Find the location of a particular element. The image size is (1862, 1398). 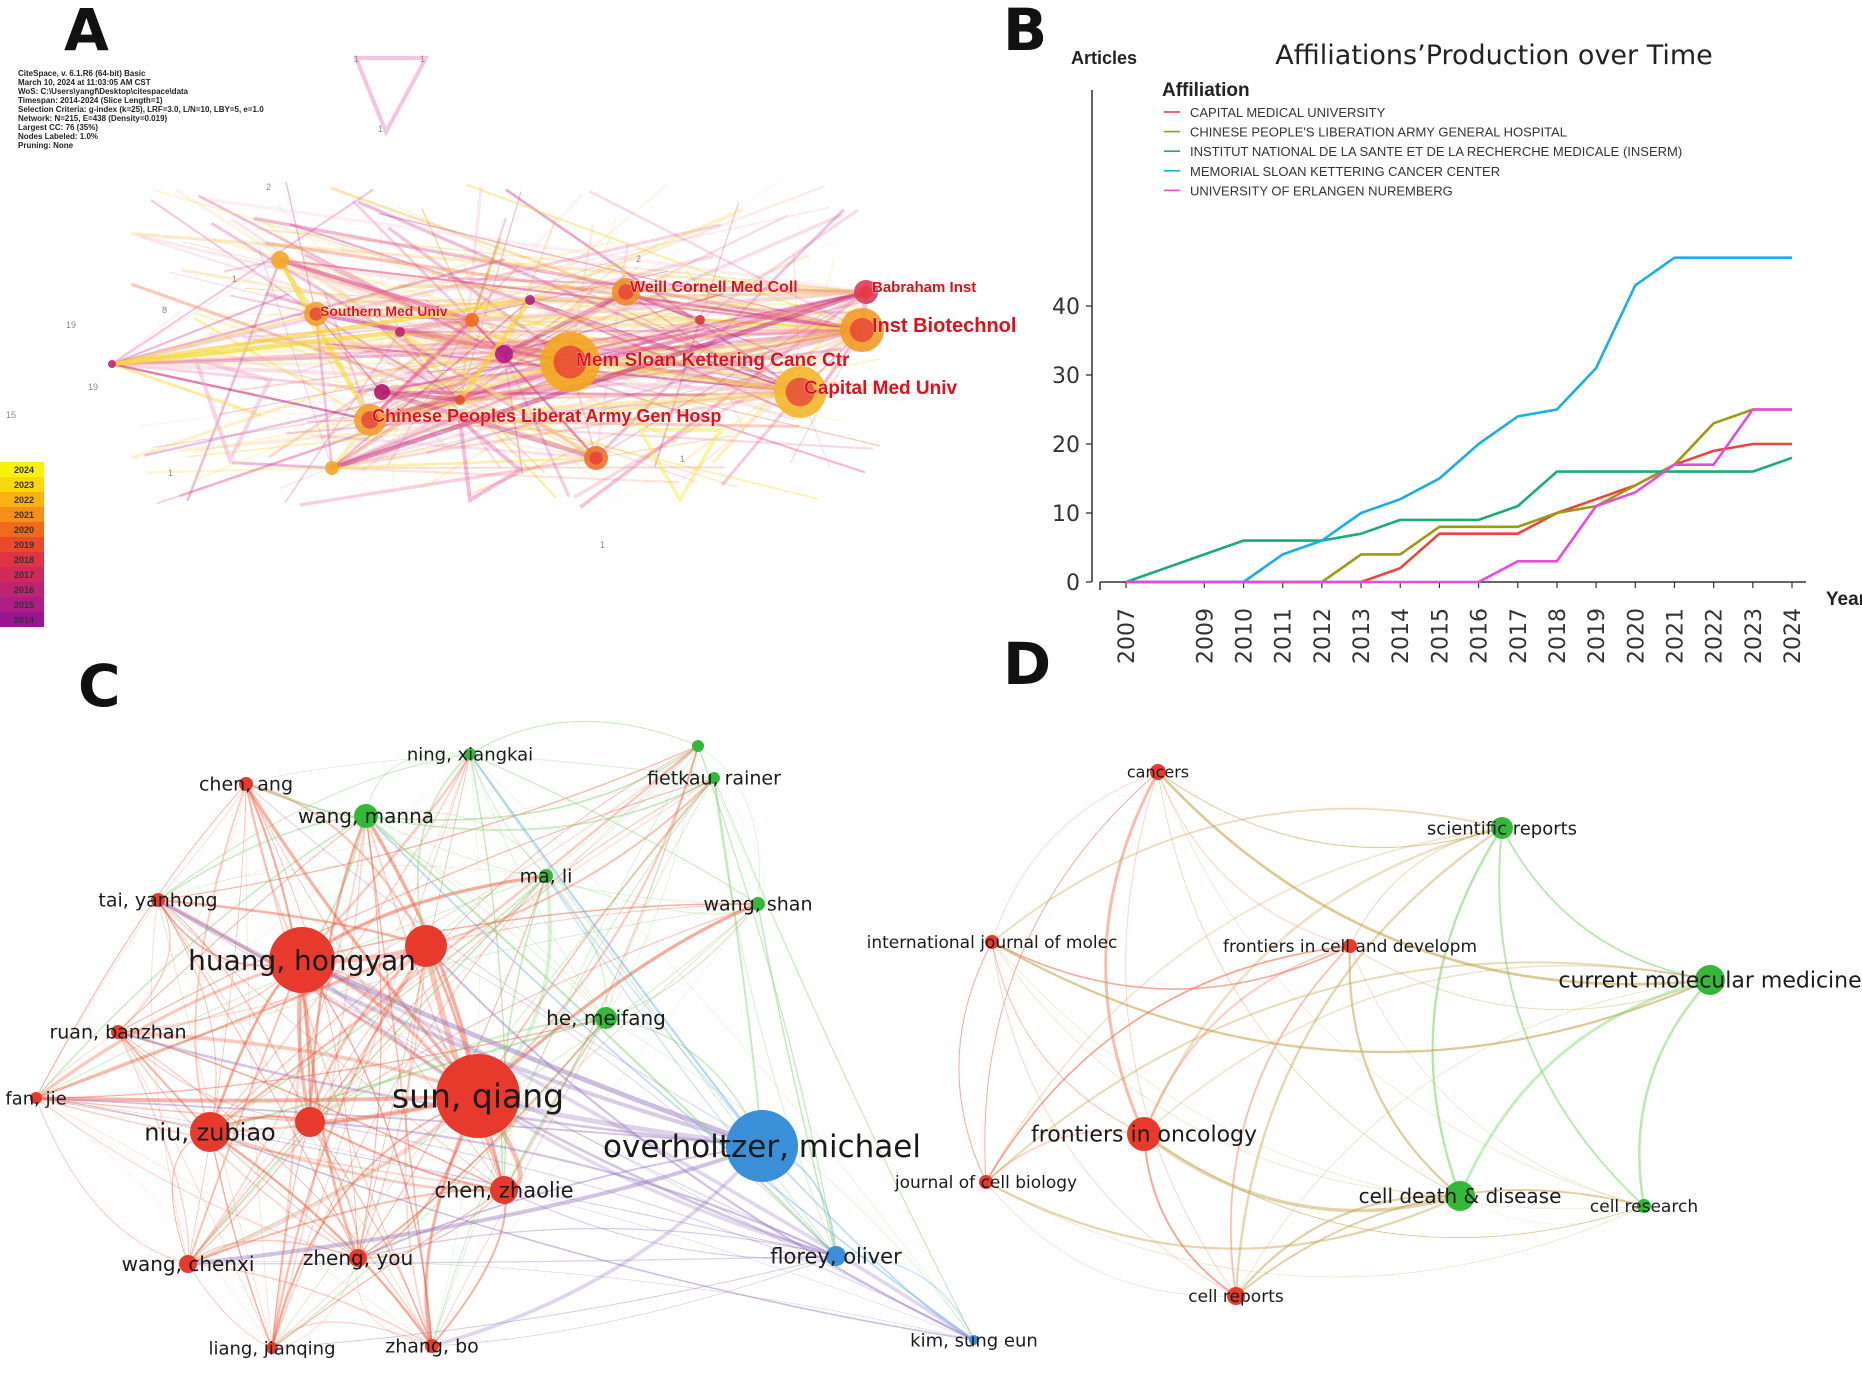

legend-year: 2022 is located at coordinates (24, 500).